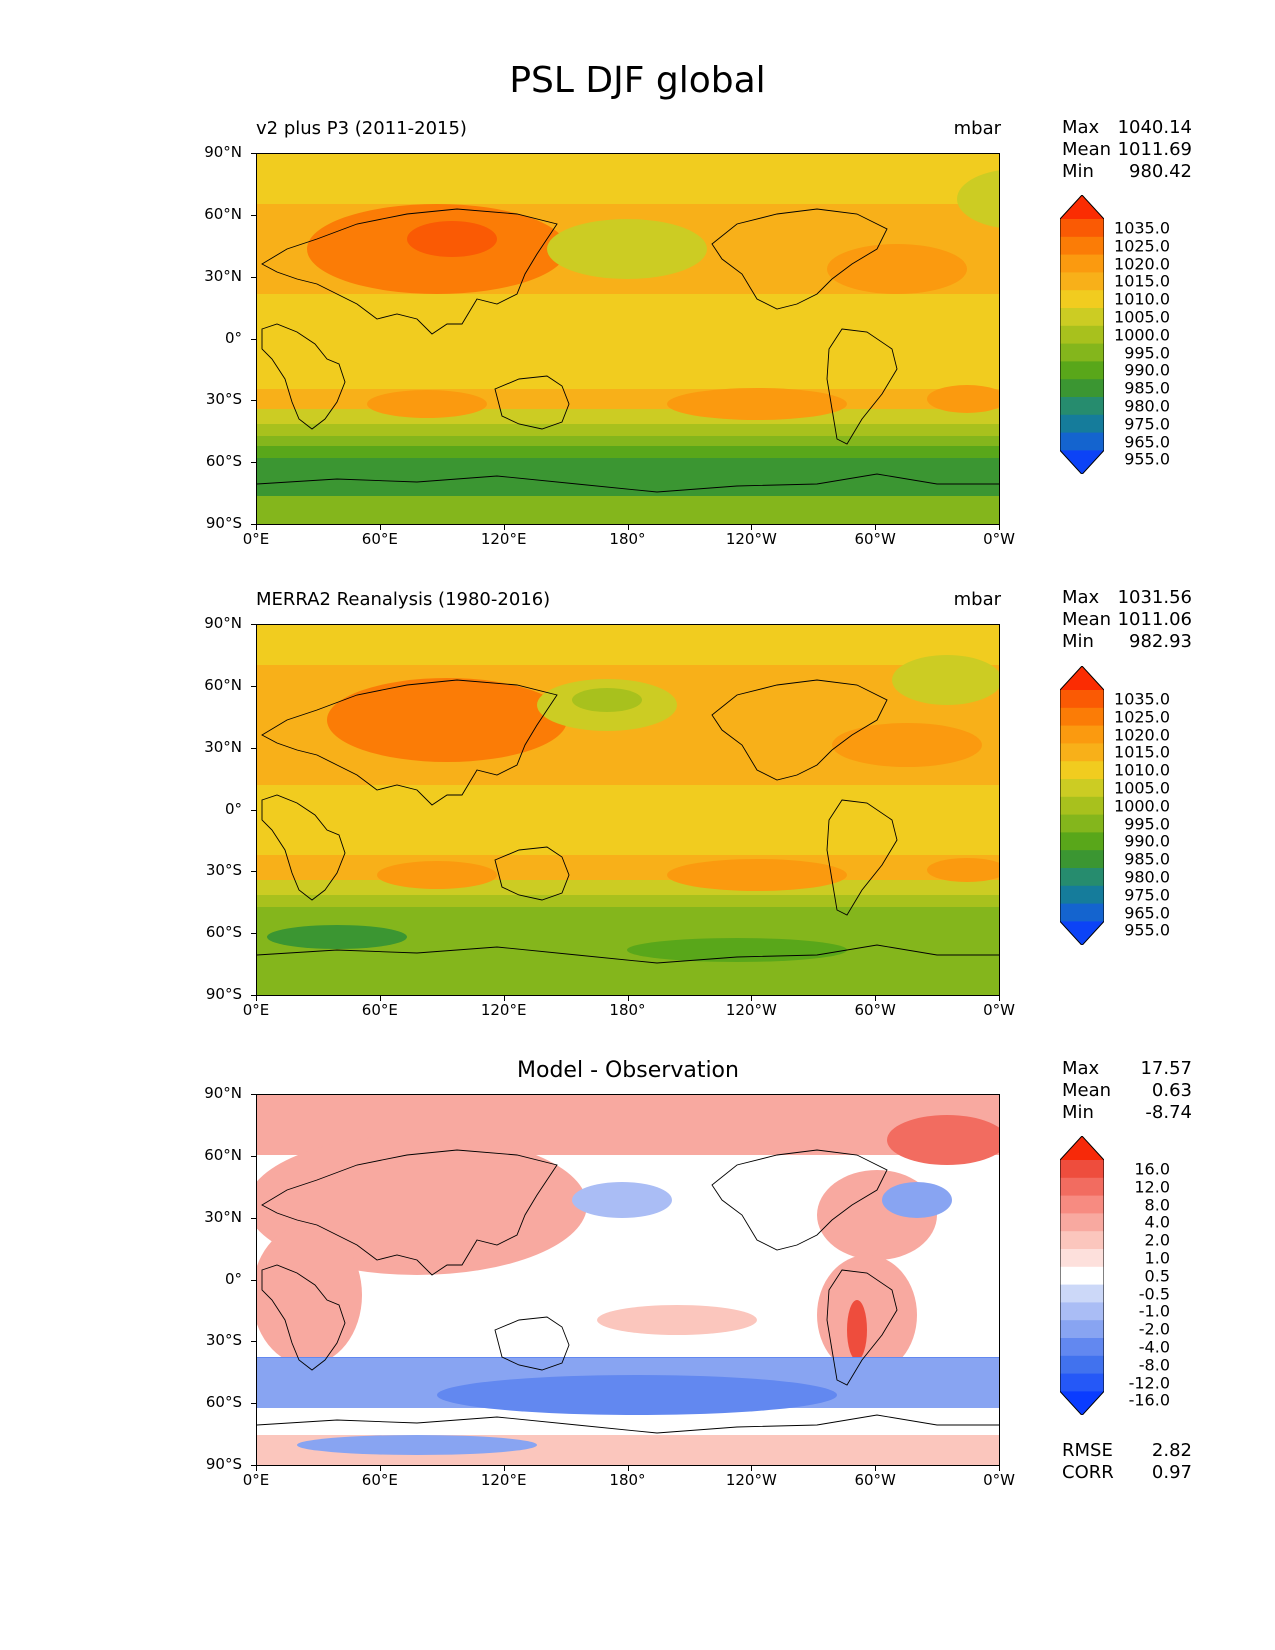 The image size is (1275, 1650). What do you see at coordinates (628, 510) in the screenshot?
I see `antarctic-band` at bounding box center [628, 510].